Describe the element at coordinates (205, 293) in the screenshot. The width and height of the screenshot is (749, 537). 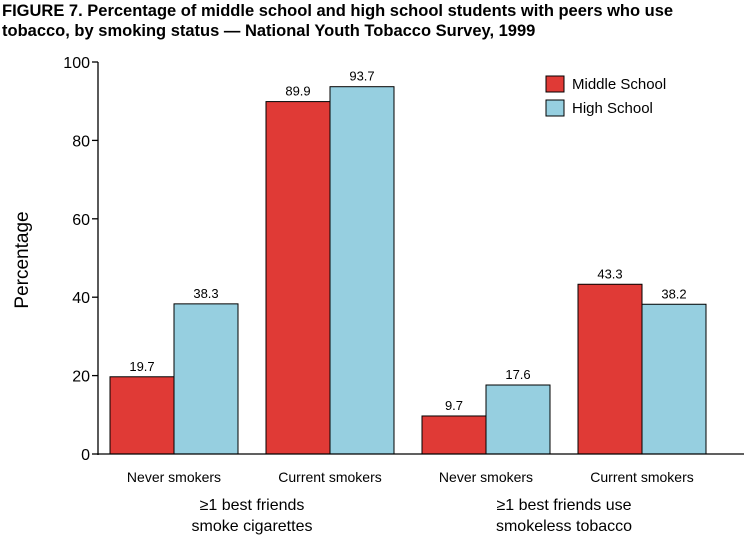
I see `data-label: 38.3` at that location.